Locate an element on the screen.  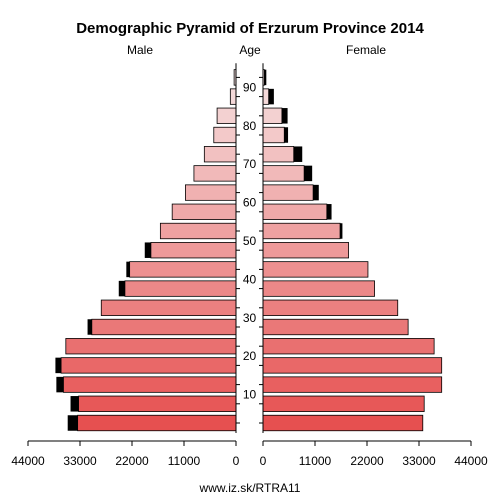
male-x-tick-label: 0 is located at coordinates (236, 461).